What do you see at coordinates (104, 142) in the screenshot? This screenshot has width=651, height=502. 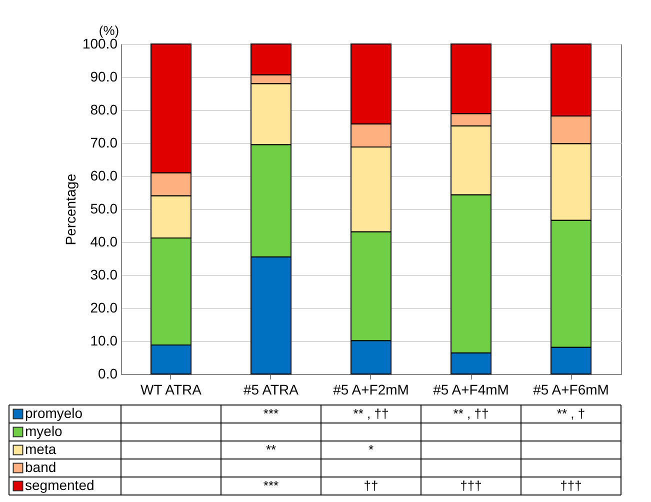 I see `y-tick-label: 70.0` at bounding box center [104, 142].